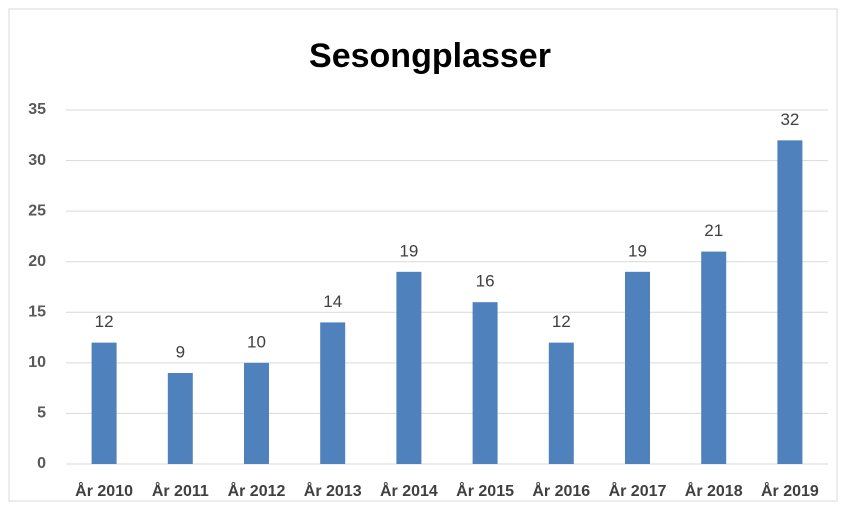  I want to click on value-label: 10, so click(256, 341).